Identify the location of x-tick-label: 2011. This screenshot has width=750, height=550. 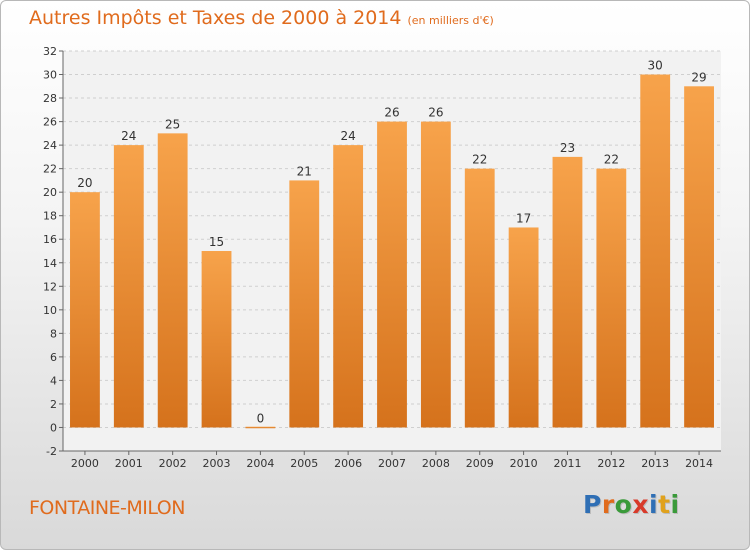
(567, 463).